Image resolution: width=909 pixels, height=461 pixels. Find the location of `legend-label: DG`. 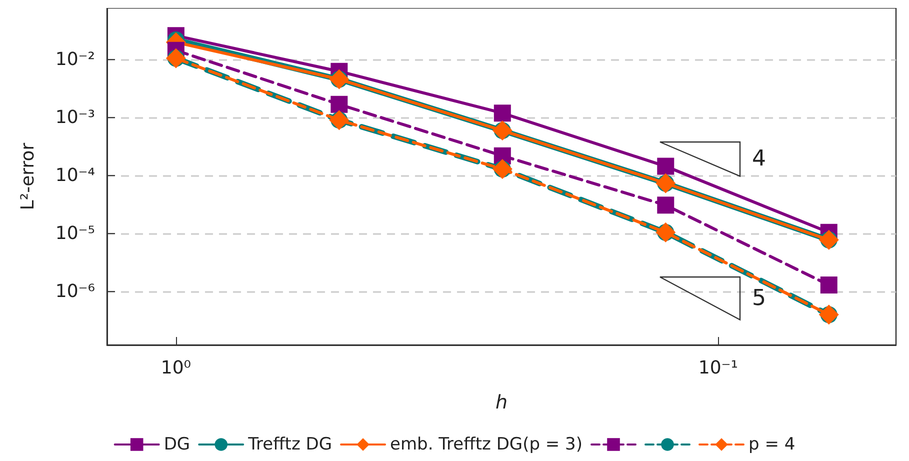

legend-label: DG is located at coordinates (177, 444).